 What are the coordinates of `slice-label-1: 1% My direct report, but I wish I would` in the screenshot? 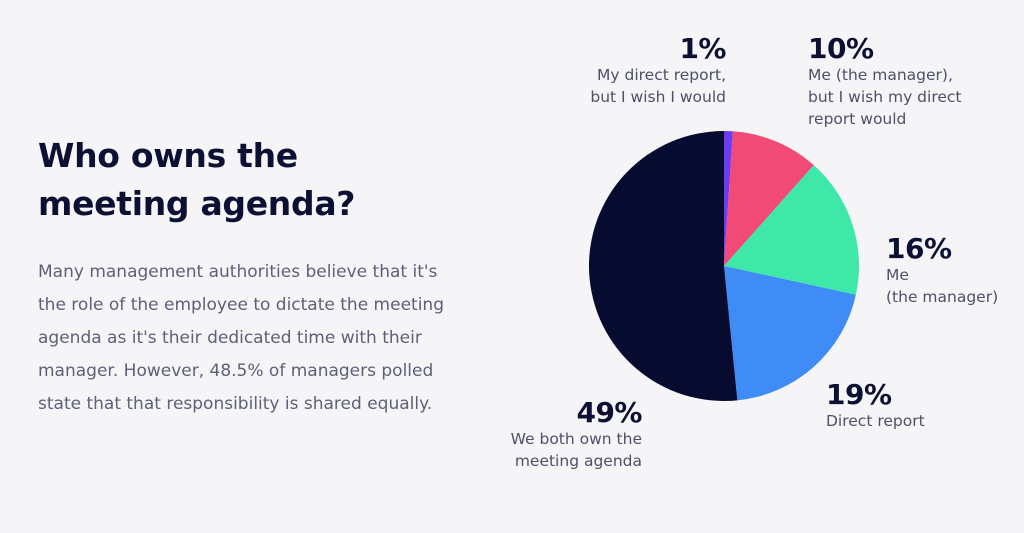 It's located at (643, 71).